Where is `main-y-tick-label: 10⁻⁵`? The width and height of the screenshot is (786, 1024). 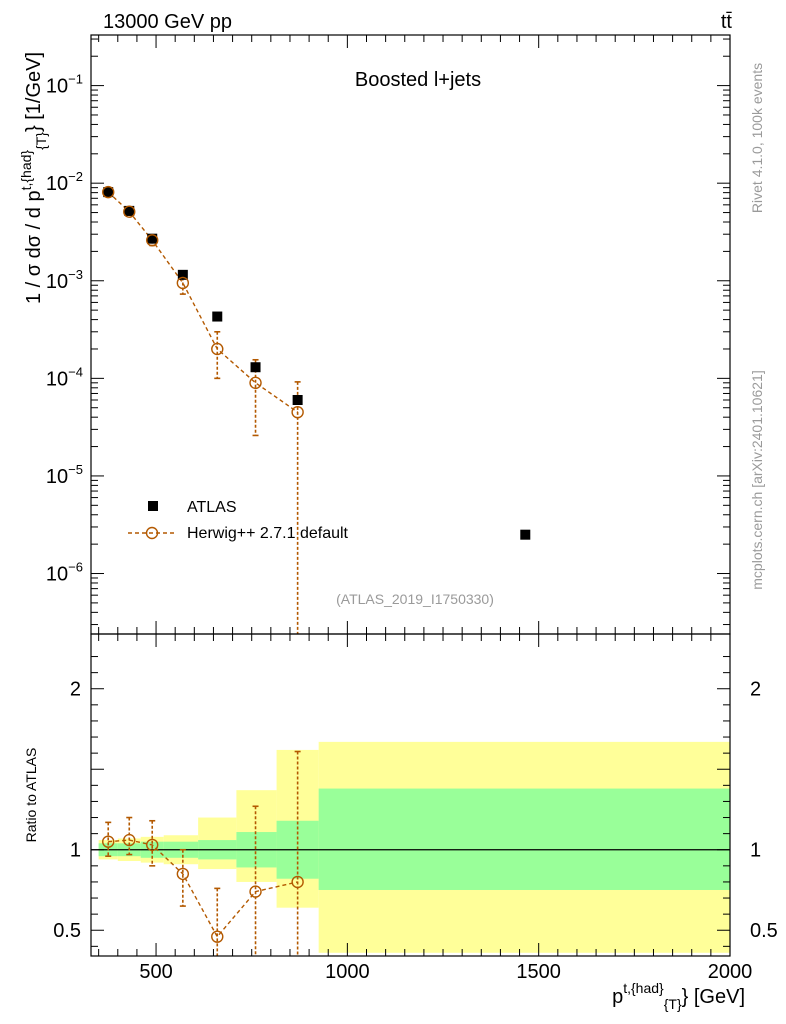 main-y-tick-label: 10⁻⁵ is located at coordinates (64, 475).